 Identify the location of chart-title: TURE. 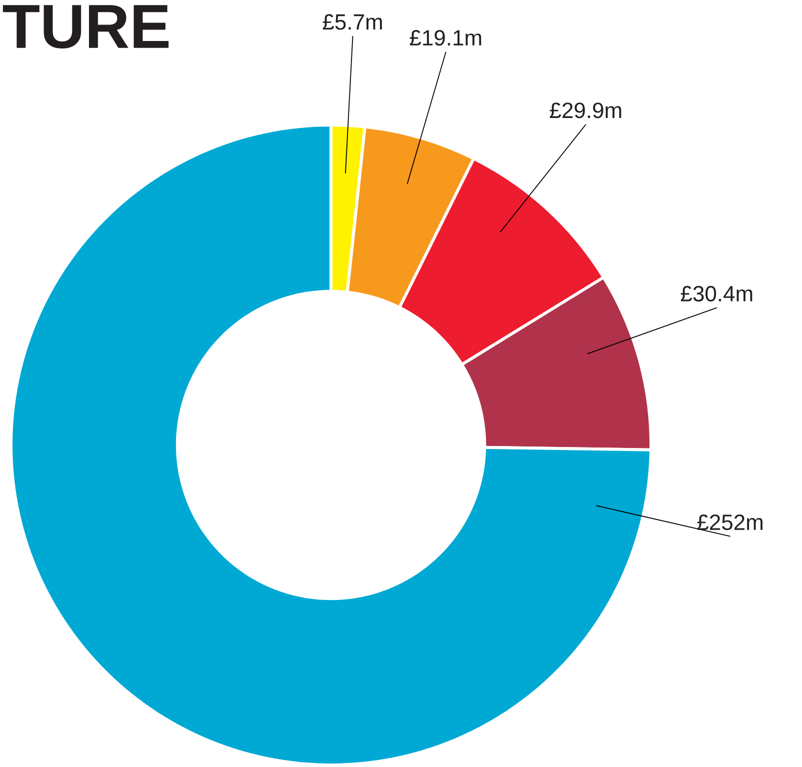
(85, 26).